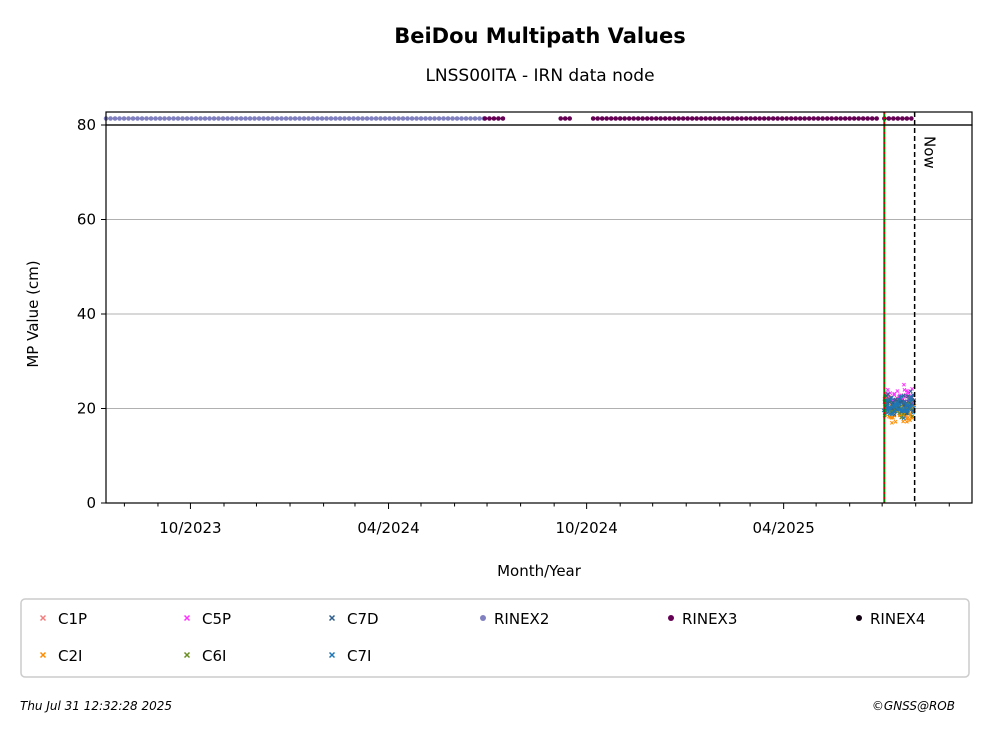 The height and width of the screenshot is (734, 993). What do you see at coordinates (86, 125) in the screenshot?
I see `y-tick-label: 80` at bounding box center [86, 125].